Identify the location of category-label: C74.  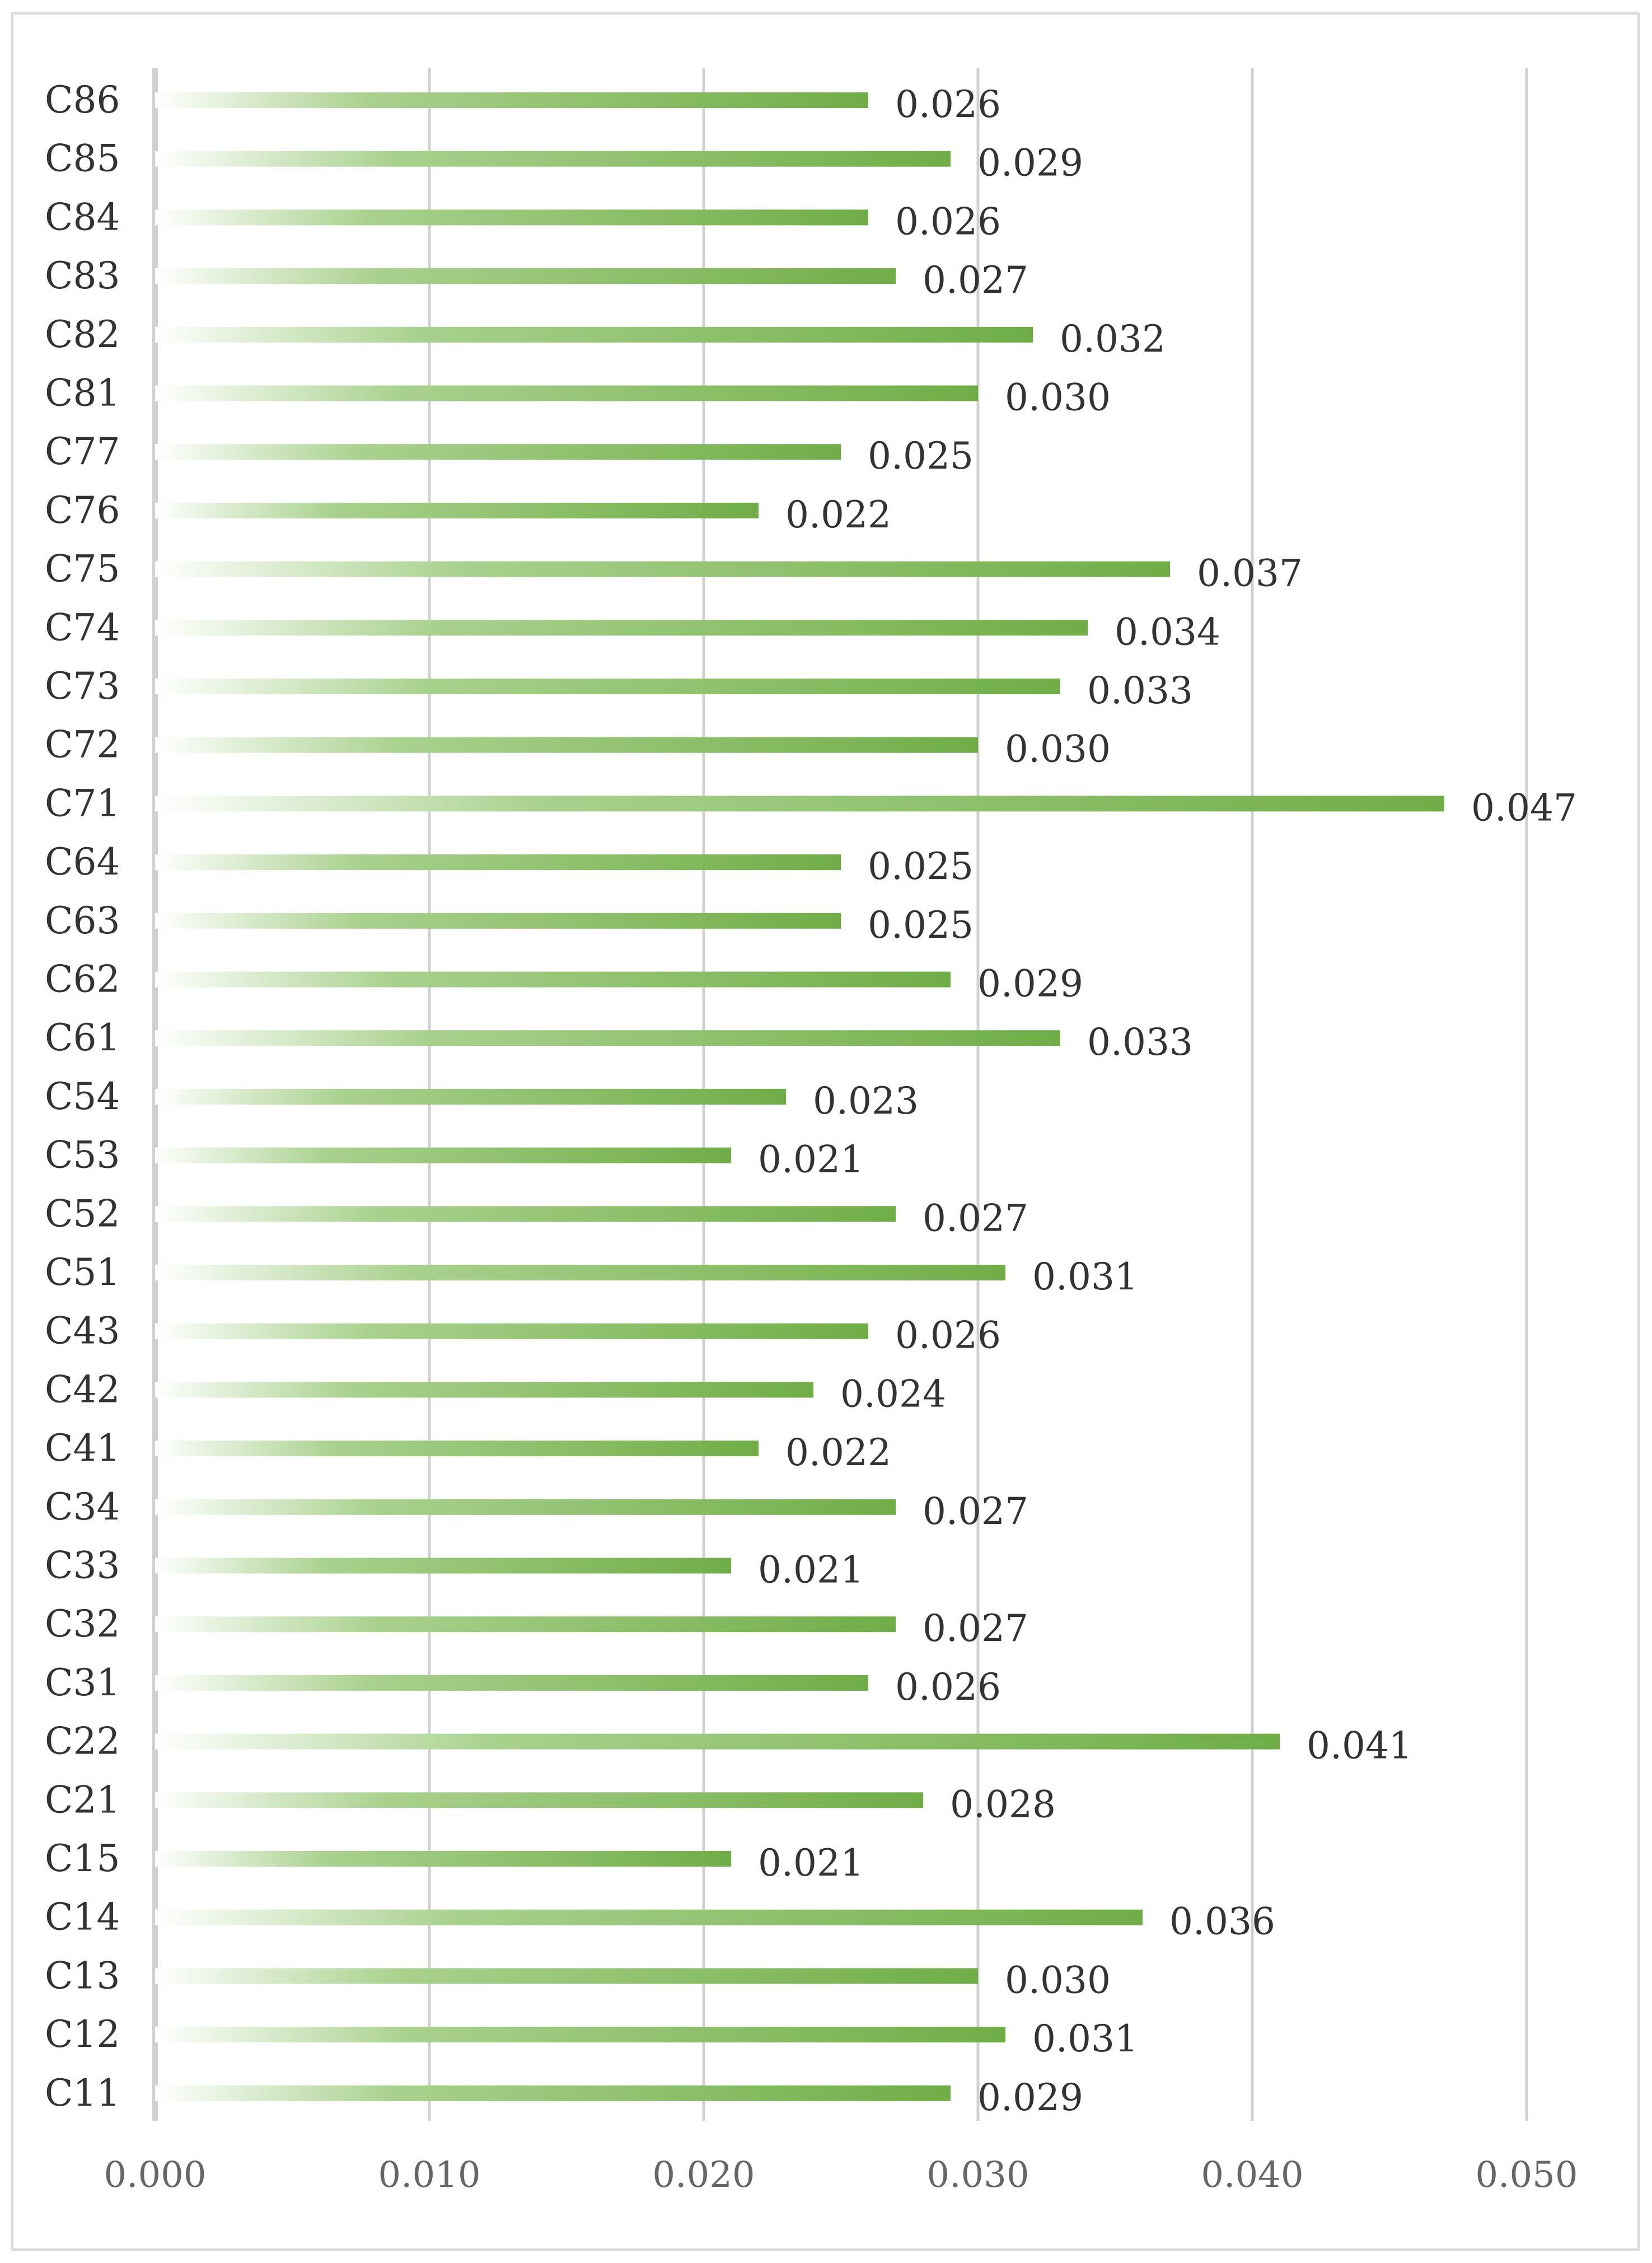
(82, 627).